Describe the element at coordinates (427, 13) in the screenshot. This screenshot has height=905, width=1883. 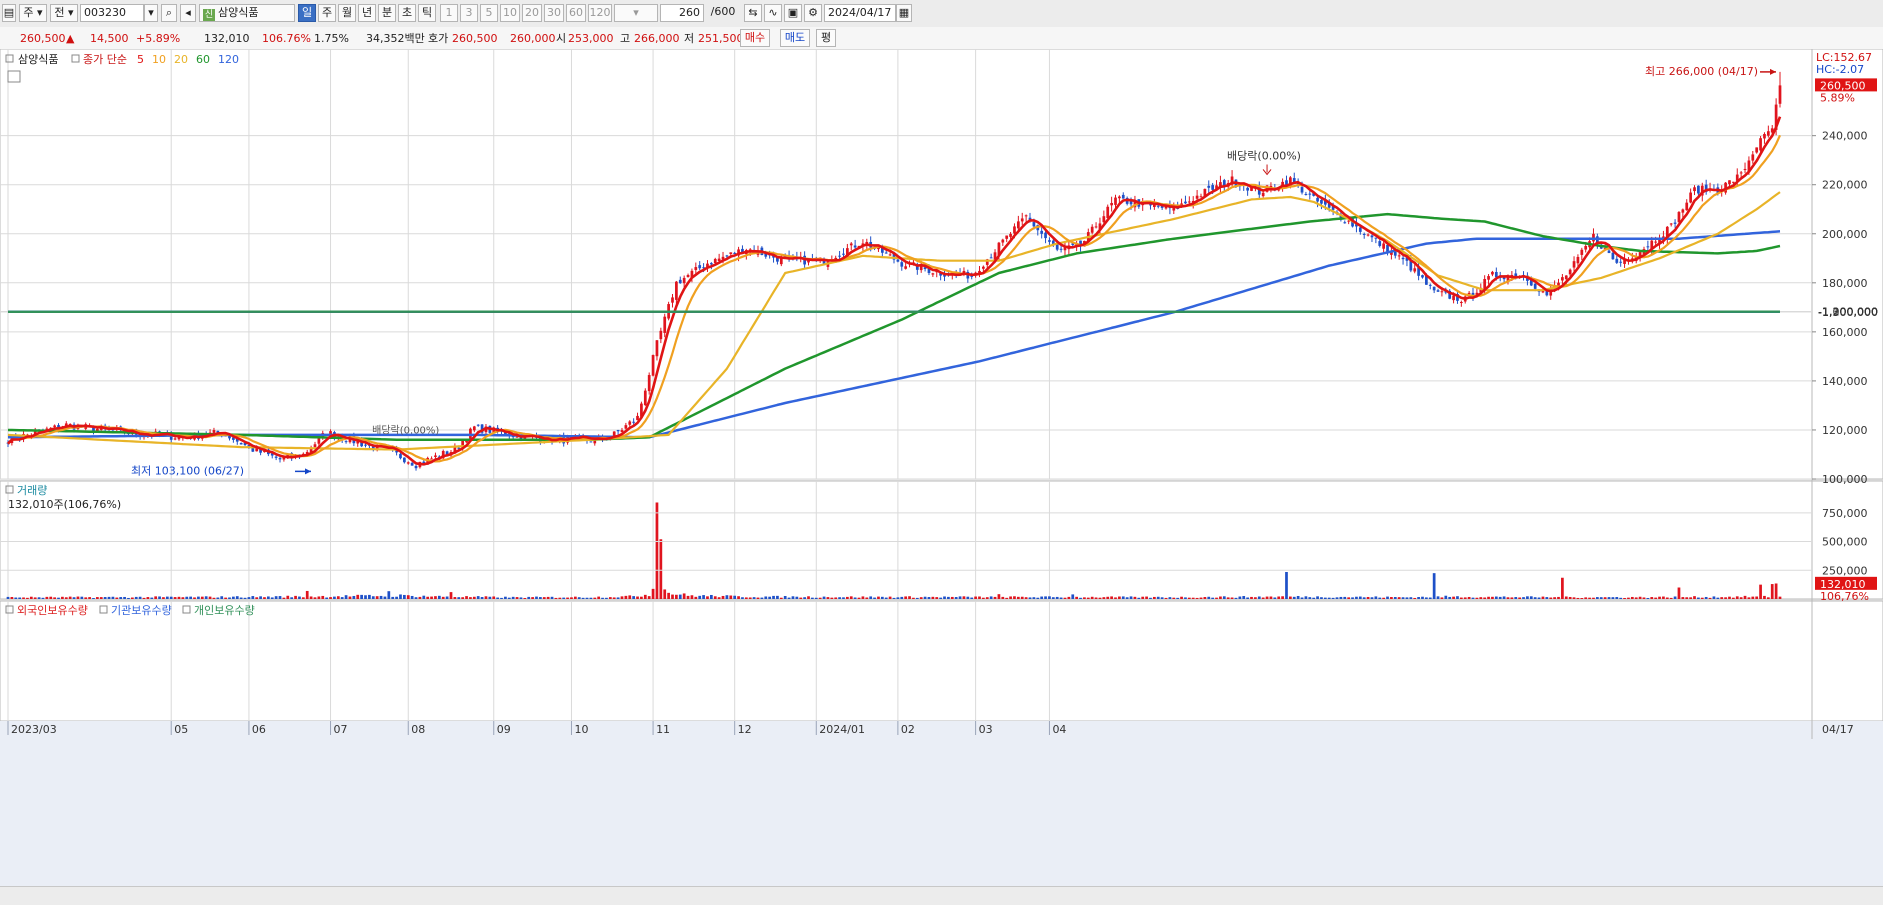
I see `tab-tick: 틱` at that location.